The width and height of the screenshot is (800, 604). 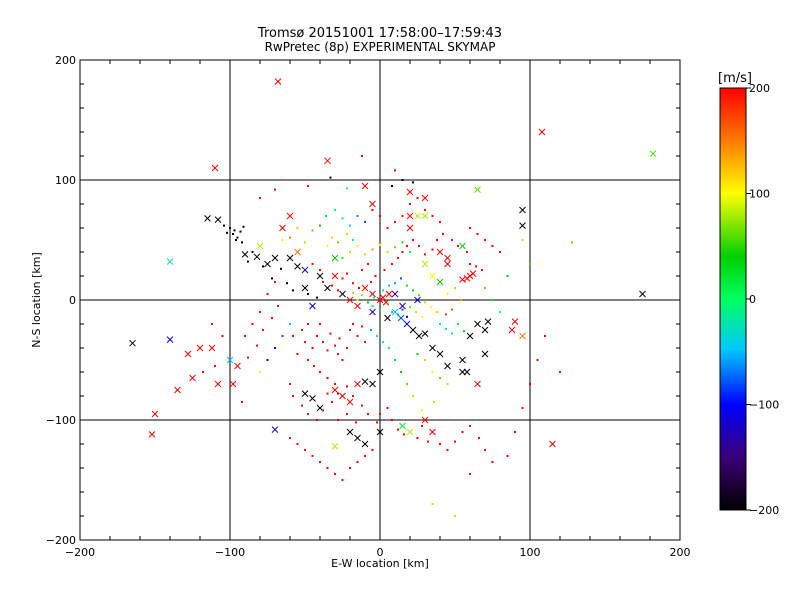 What do you see at coordinates (764, 405) in the screenshot?
I see `colorbar-tick-label: −100` at bounding box center [764, 405].